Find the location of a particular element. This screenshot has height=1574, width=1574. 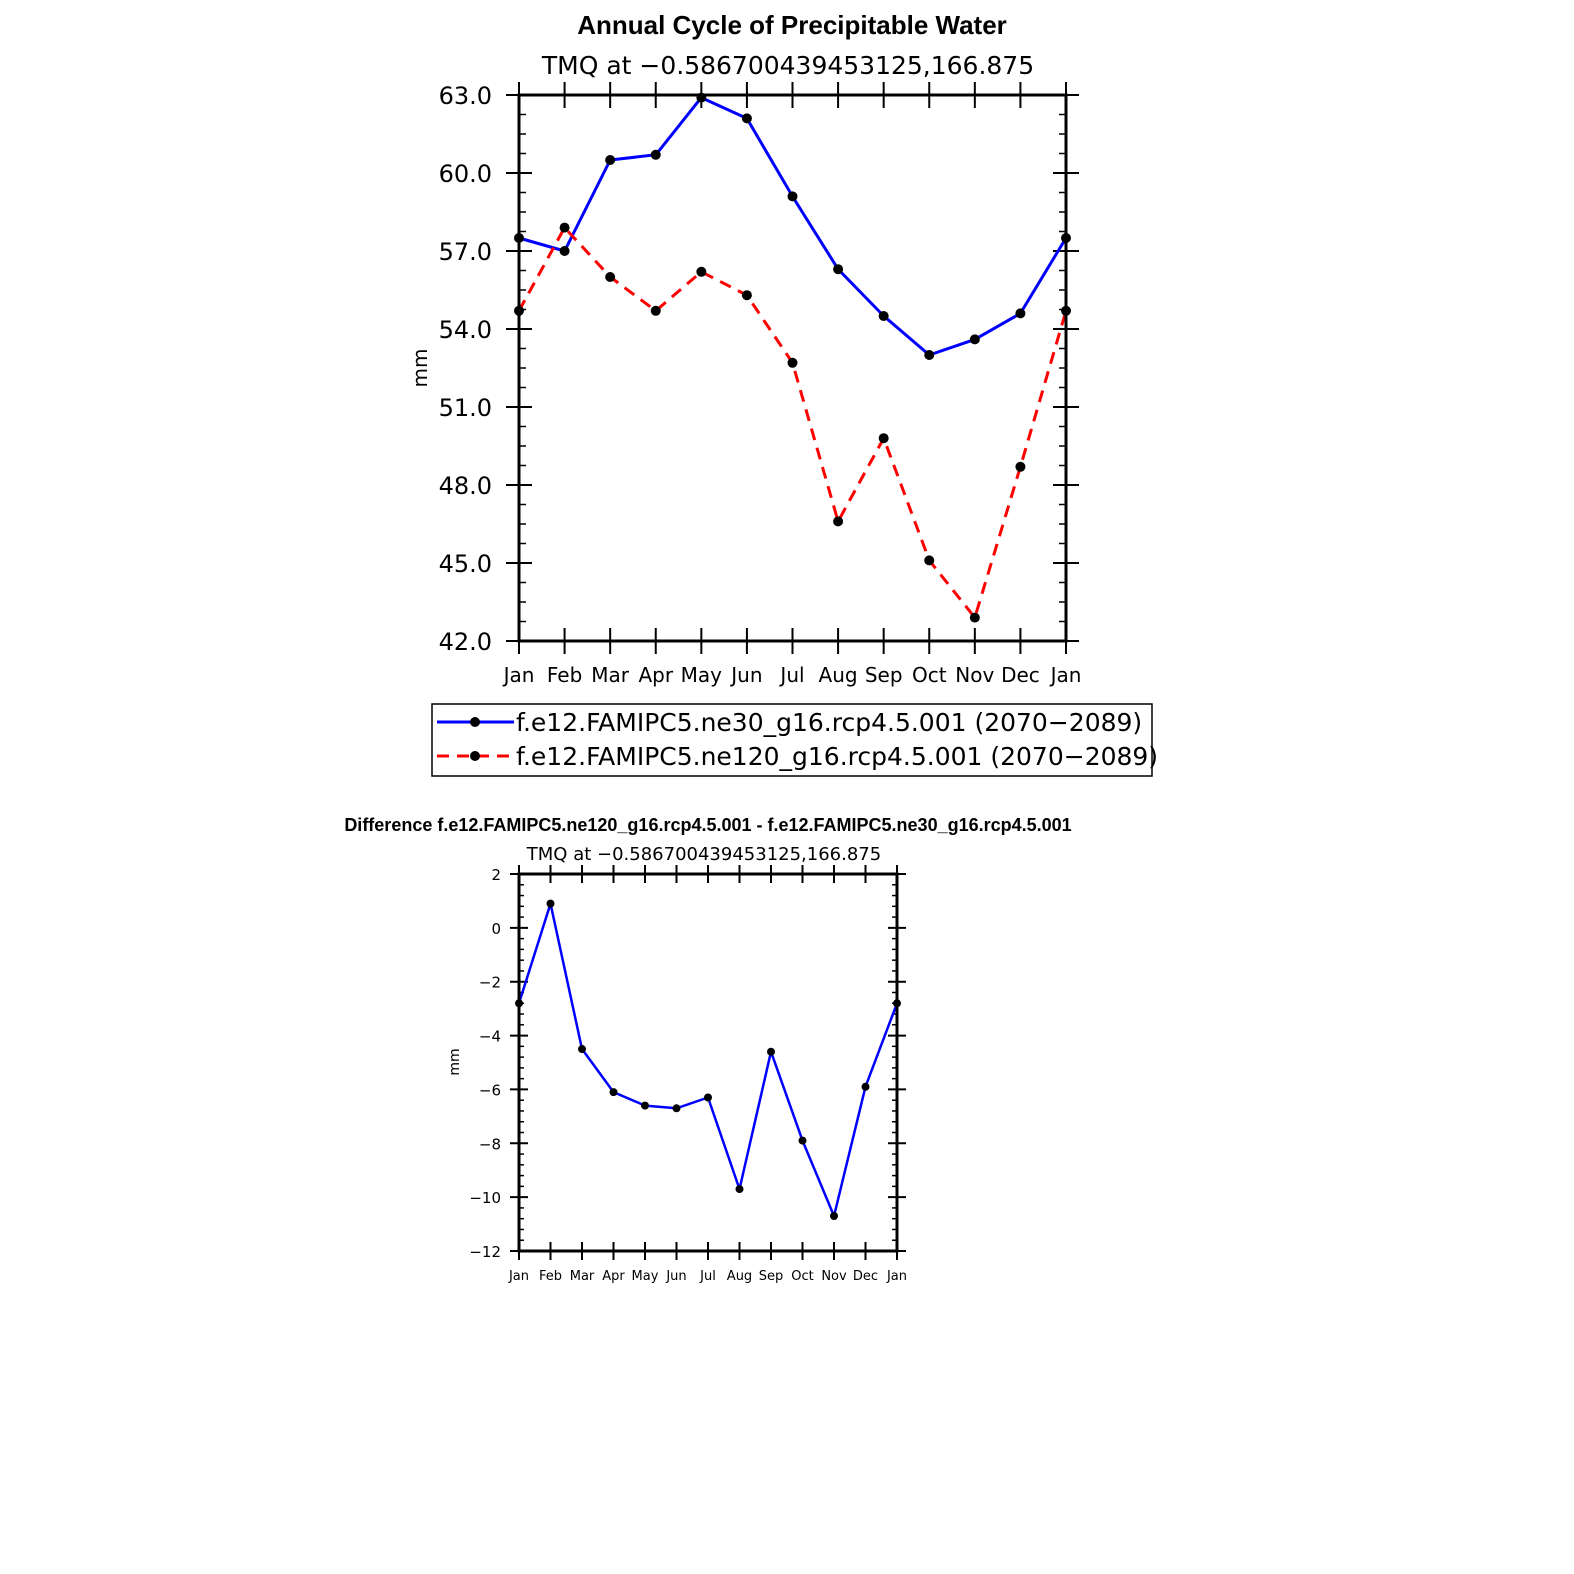

y-tick-label: −4 is located at coordinates (490, 1037).